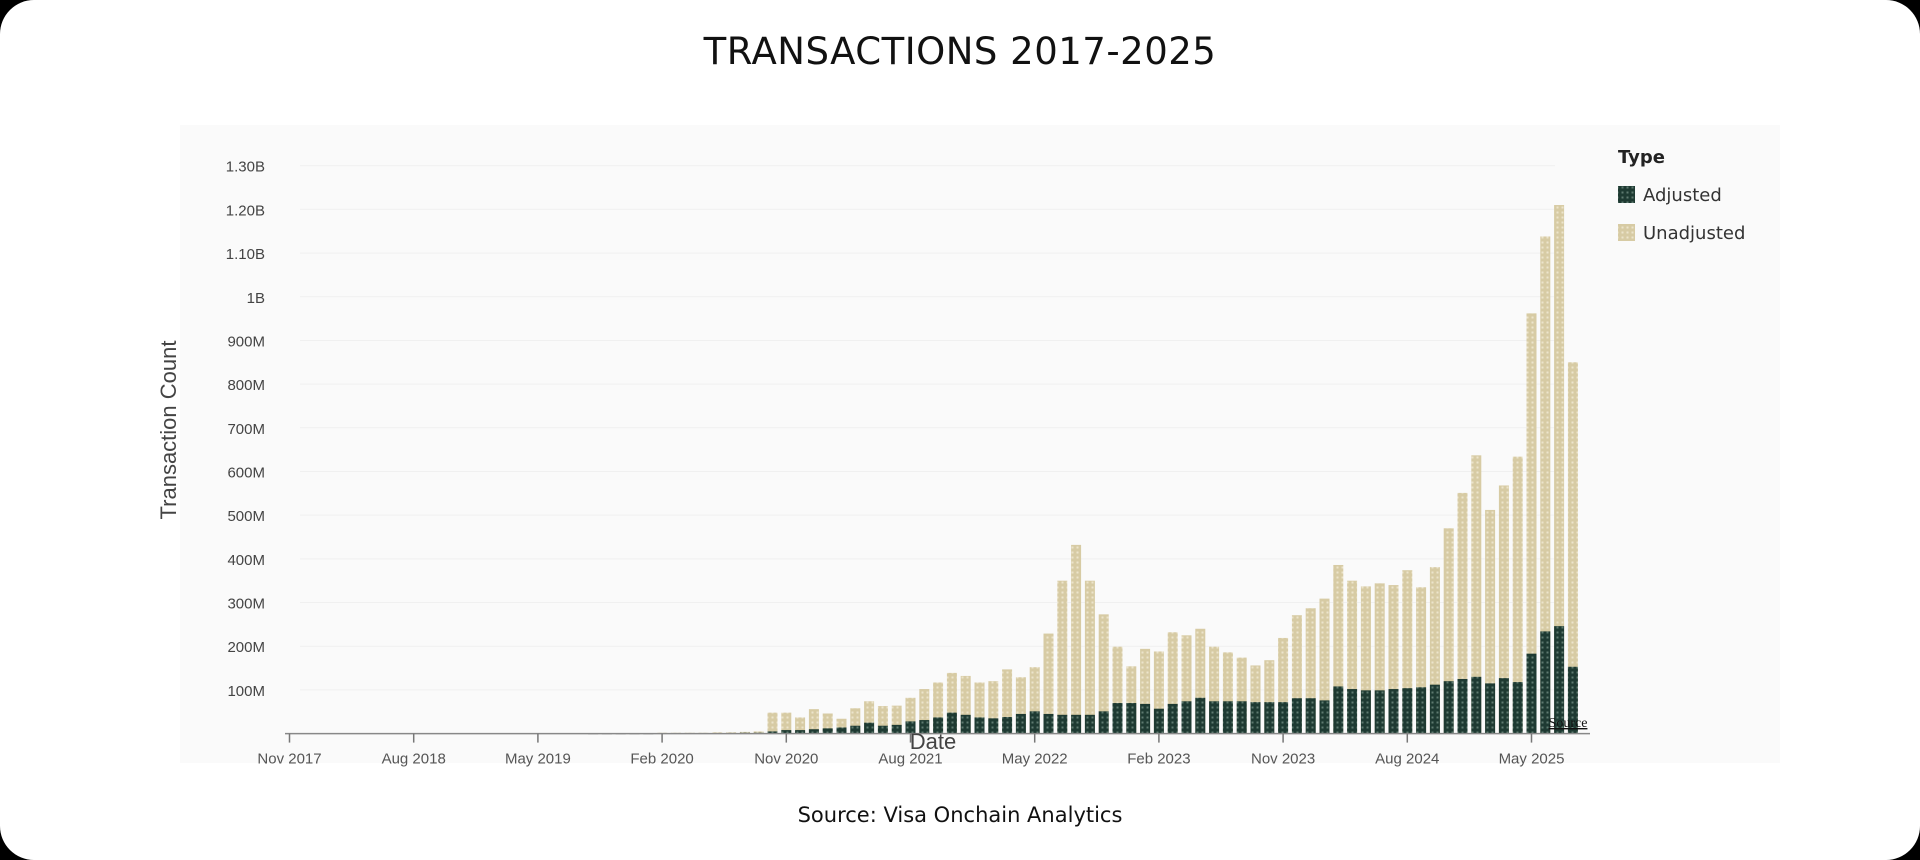 The width and height of the screenshot is (1920, 860). What do you see at coordinates (246, 691) in the screenshot?
I see `y-tick-label: 100M` at bounding box center [246, 691].